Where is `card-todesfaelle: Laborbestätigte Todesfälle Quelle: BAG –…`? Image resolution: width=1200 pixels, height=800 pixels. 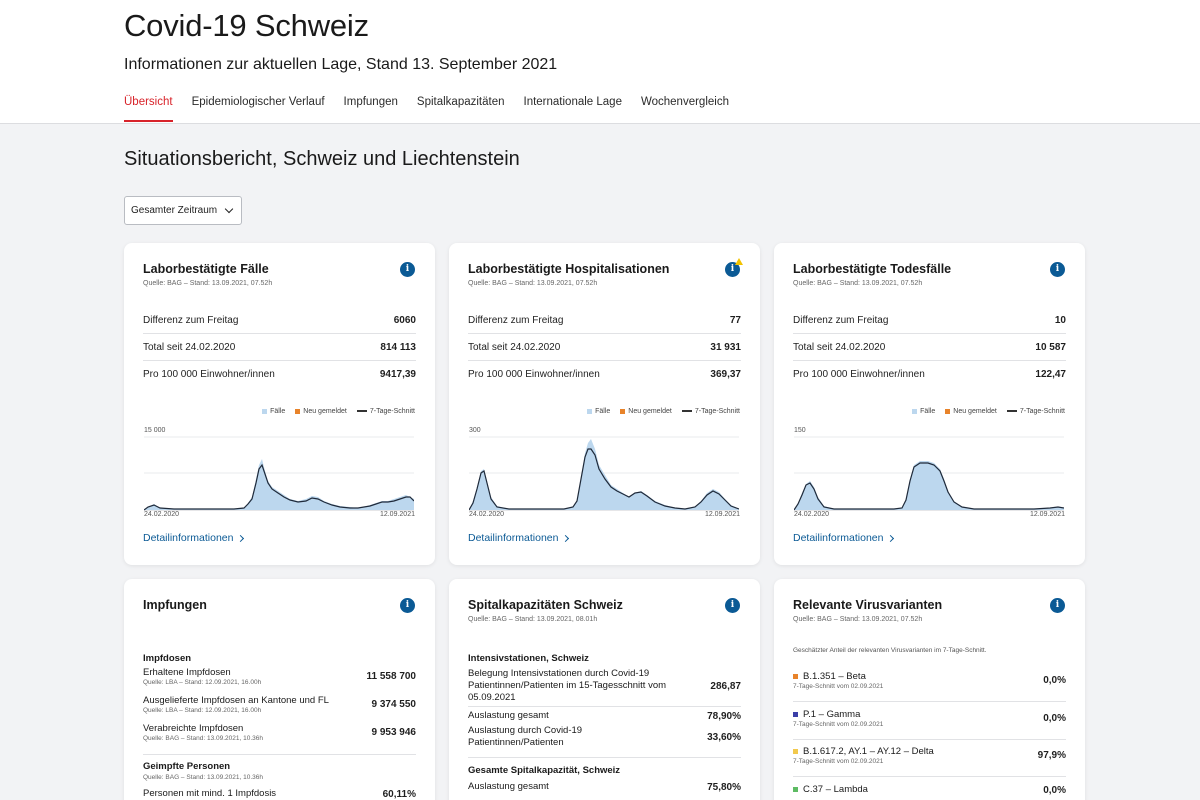 card-todesfaelle: Laborbestätigte Todesfälle Quelle: BAG –… is located at coordinates (929, 404).